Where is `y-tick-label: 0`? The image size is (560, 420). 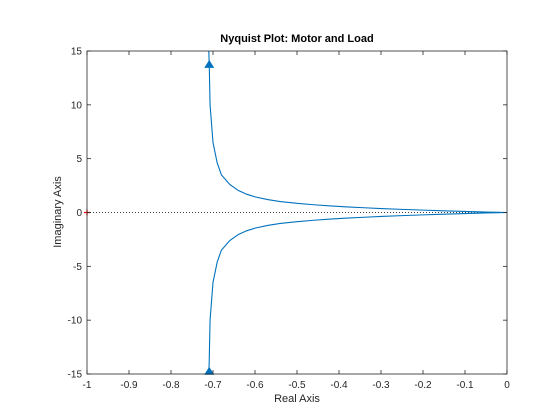
y-tick-label: 0 is located at coordinates (79, 213).